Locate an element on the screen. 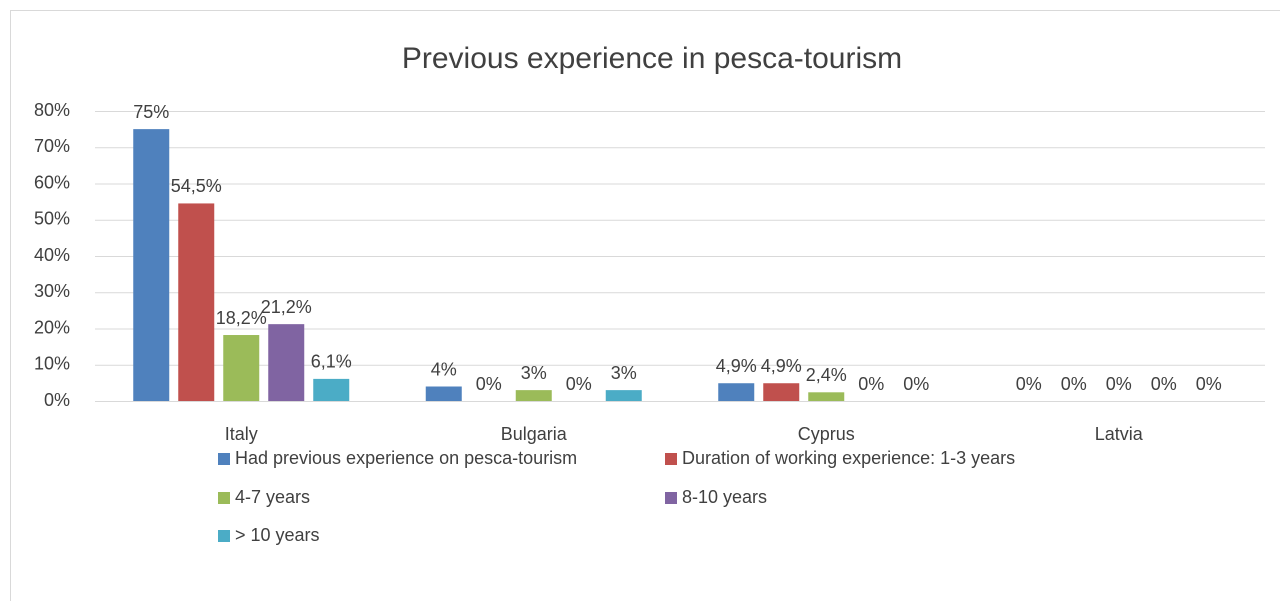  y-tick-label: 0% is located at coordinates (57, 400).